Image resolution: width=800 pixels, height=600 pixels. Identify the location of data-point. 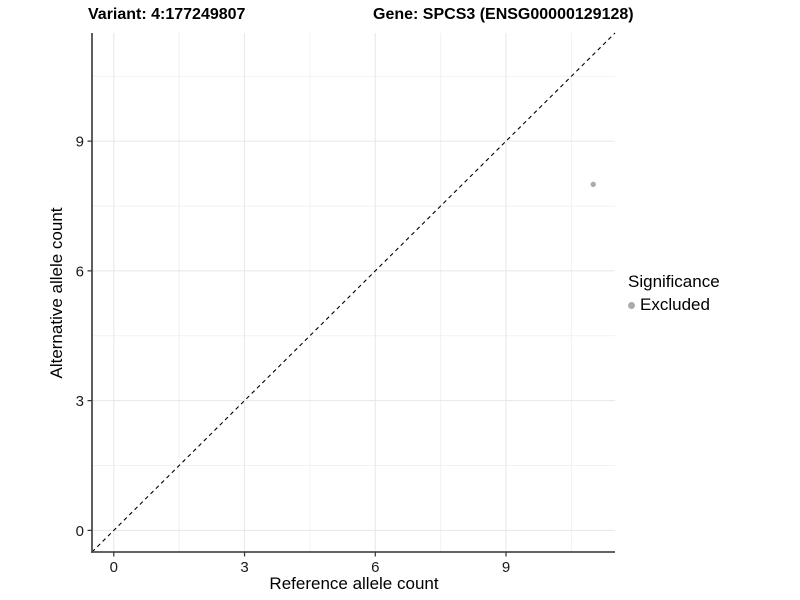
(593, 184).